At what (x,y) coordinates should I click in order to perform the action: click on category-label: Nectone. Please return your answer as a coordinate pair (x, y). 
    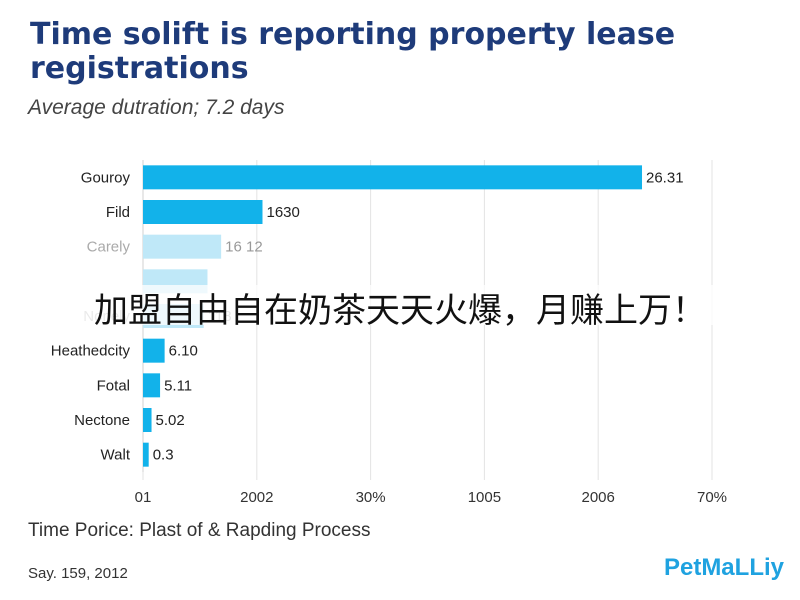
    Looking at the image, I should click on (102, 420).